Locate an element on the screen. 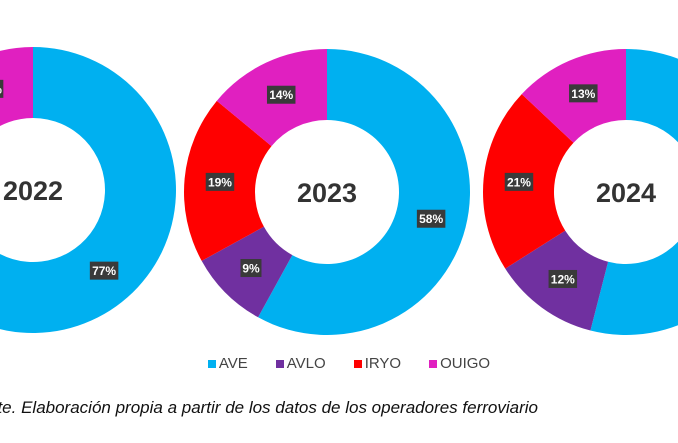 Image resolution: width=678 pixels, height=443 pixels. legend-swatch-iryo is located at coordinates (357, 363).